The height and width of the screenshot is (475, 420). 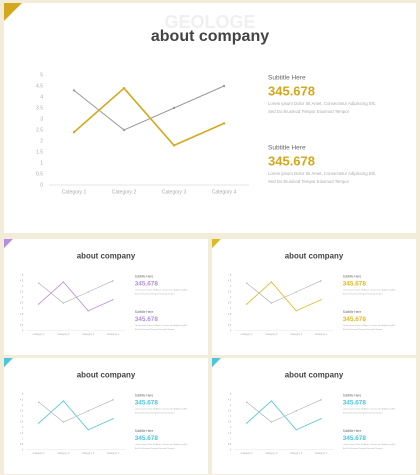 I want to click on y-tick-label: 1.5, so click(x=39, y=152).